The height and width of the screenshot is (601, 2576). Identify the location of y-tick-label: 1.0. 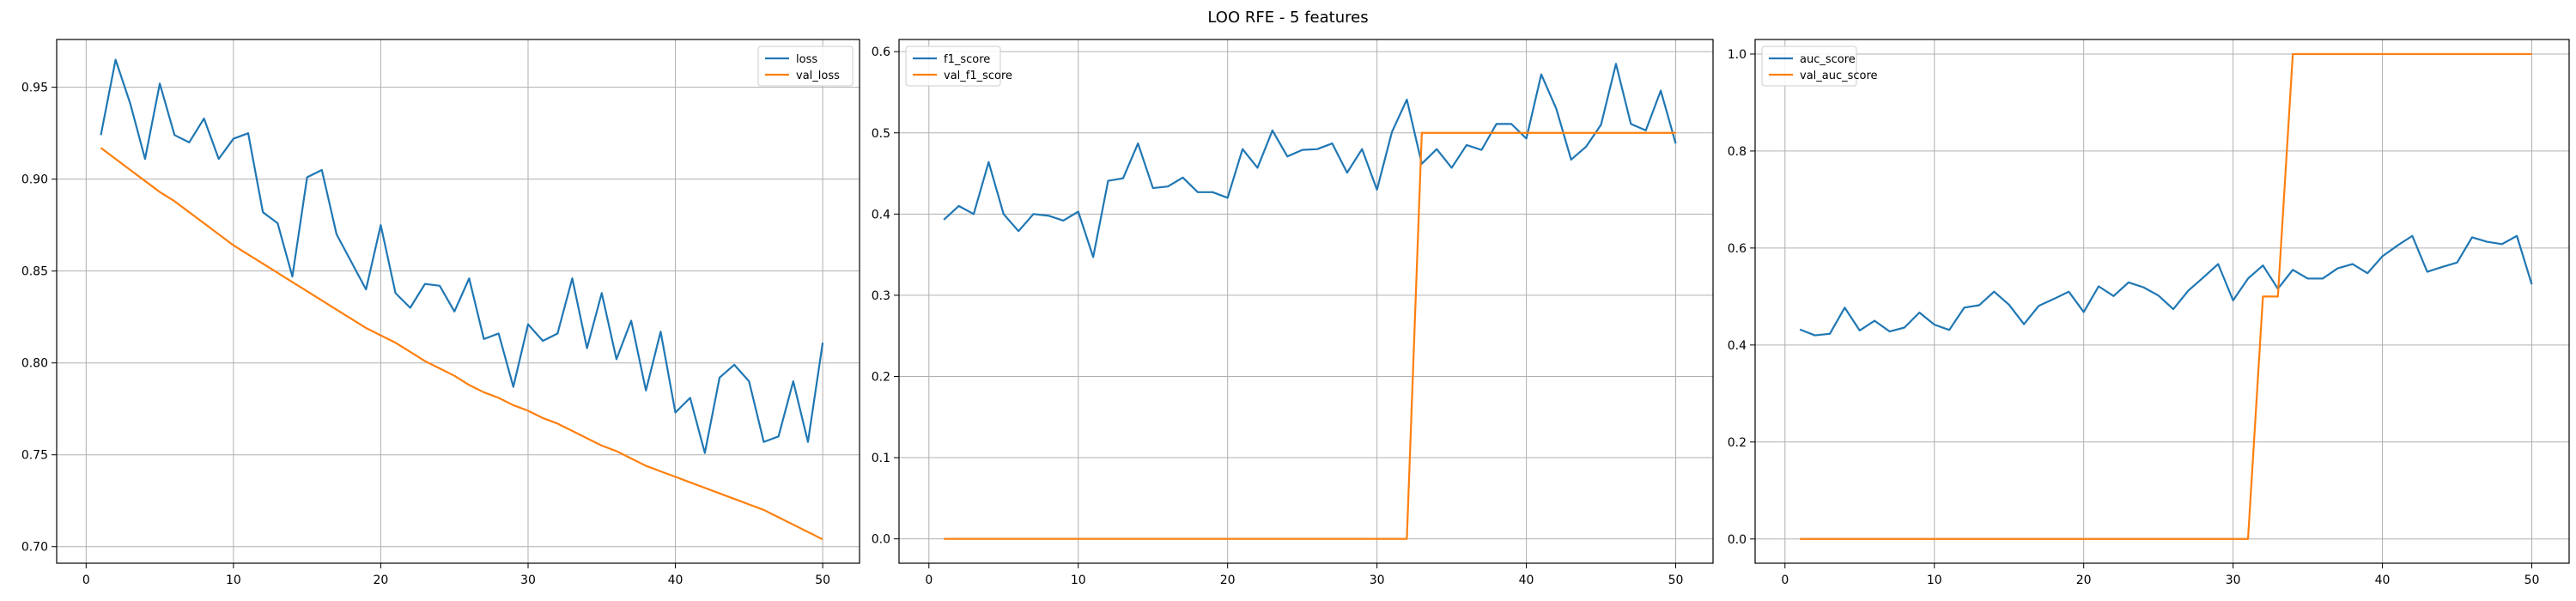
(1737, 55).